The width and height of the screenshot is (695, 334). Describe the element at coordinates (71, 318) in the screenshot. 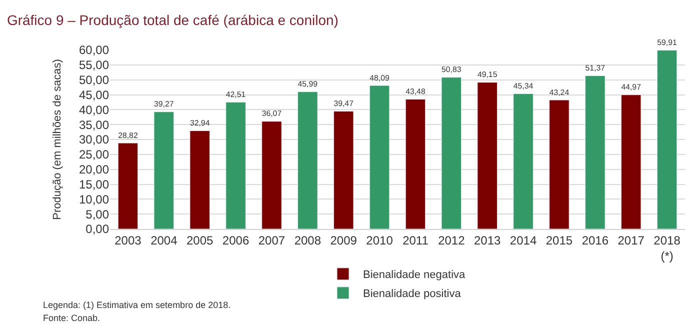

I see `source-note: Fonte: Conab.` at that location.